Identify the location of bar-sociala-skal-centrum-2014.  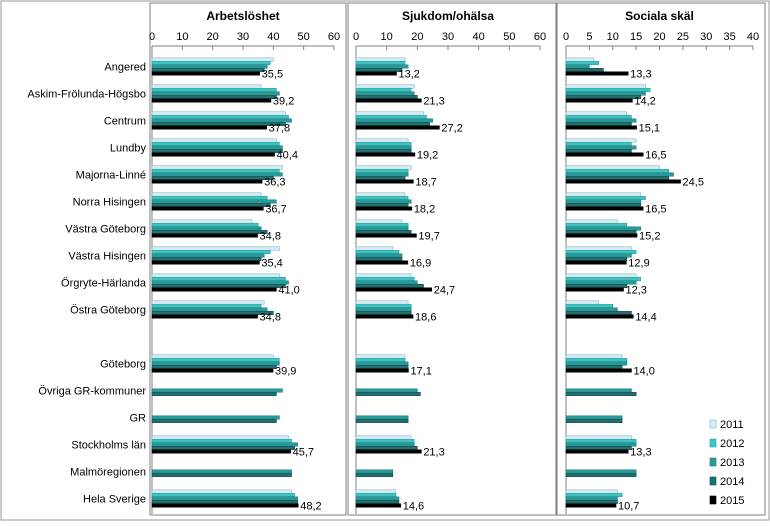
(598, 124).